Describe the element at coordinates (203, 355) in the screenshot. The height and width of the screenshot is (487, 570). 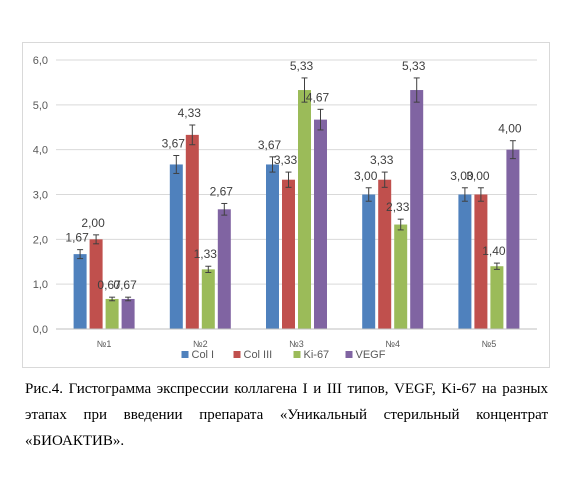
I see `legend-label: Col I` at that location.